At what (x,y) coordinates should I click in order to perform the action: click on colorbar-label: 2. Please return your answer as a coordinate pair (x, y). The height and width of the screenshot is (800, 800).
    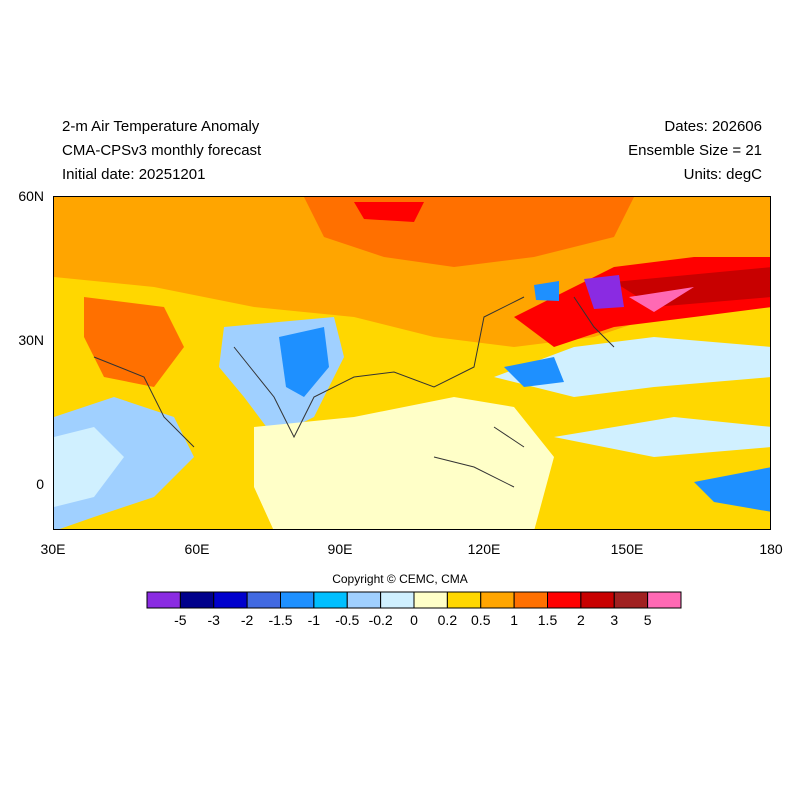
    Looking at the image, I should click on (580, 620).